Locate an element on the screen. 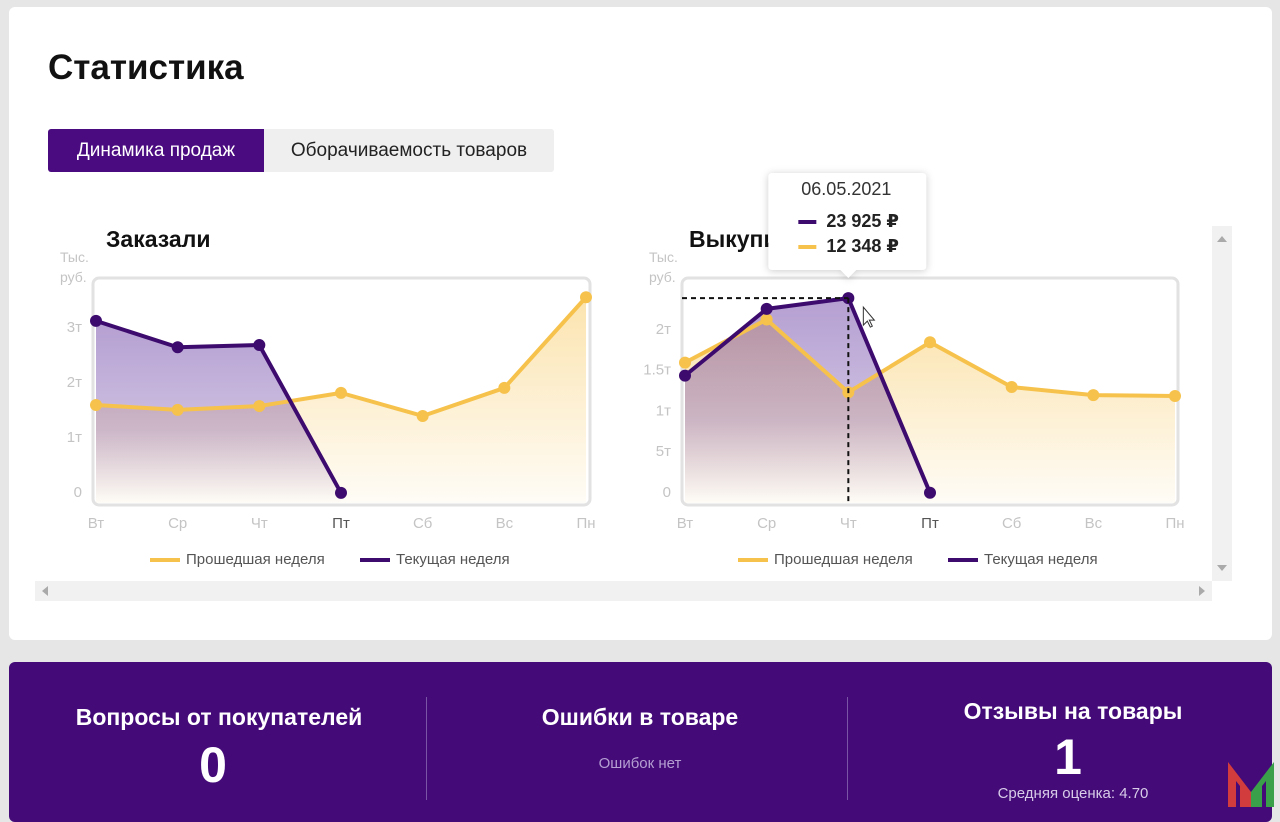 The image size is (1280, 822). plot-frame is located at coordinates (341, 391).